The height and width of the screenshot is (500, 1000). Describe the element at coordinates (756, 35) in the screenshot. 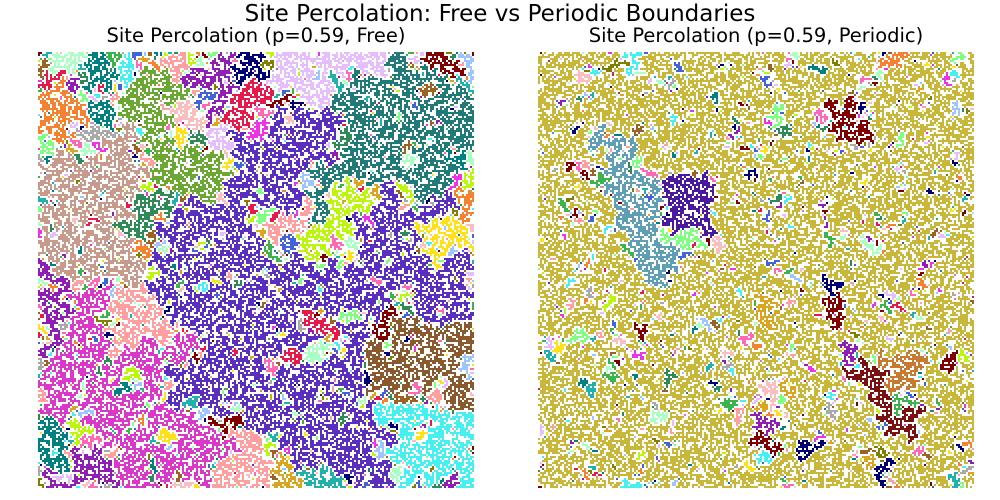

I see `panel-title-periodic: Site Percolation (p=0.59, Periodic)` at that location.